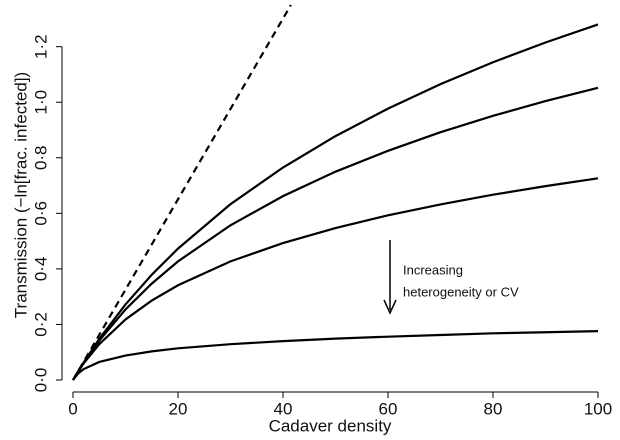 This screenshot has width=620, height=440. Describe the element at coordinates (40, 46) in the screenshot. I see `y-tick-label: 1·2` at that location.